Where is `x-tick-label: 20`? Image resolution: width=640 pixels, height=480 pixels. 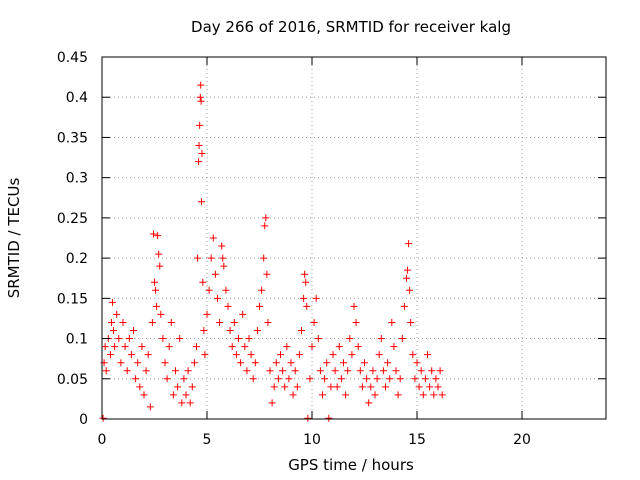 x-tick-label: 20 is located at coordinates (522, 440).